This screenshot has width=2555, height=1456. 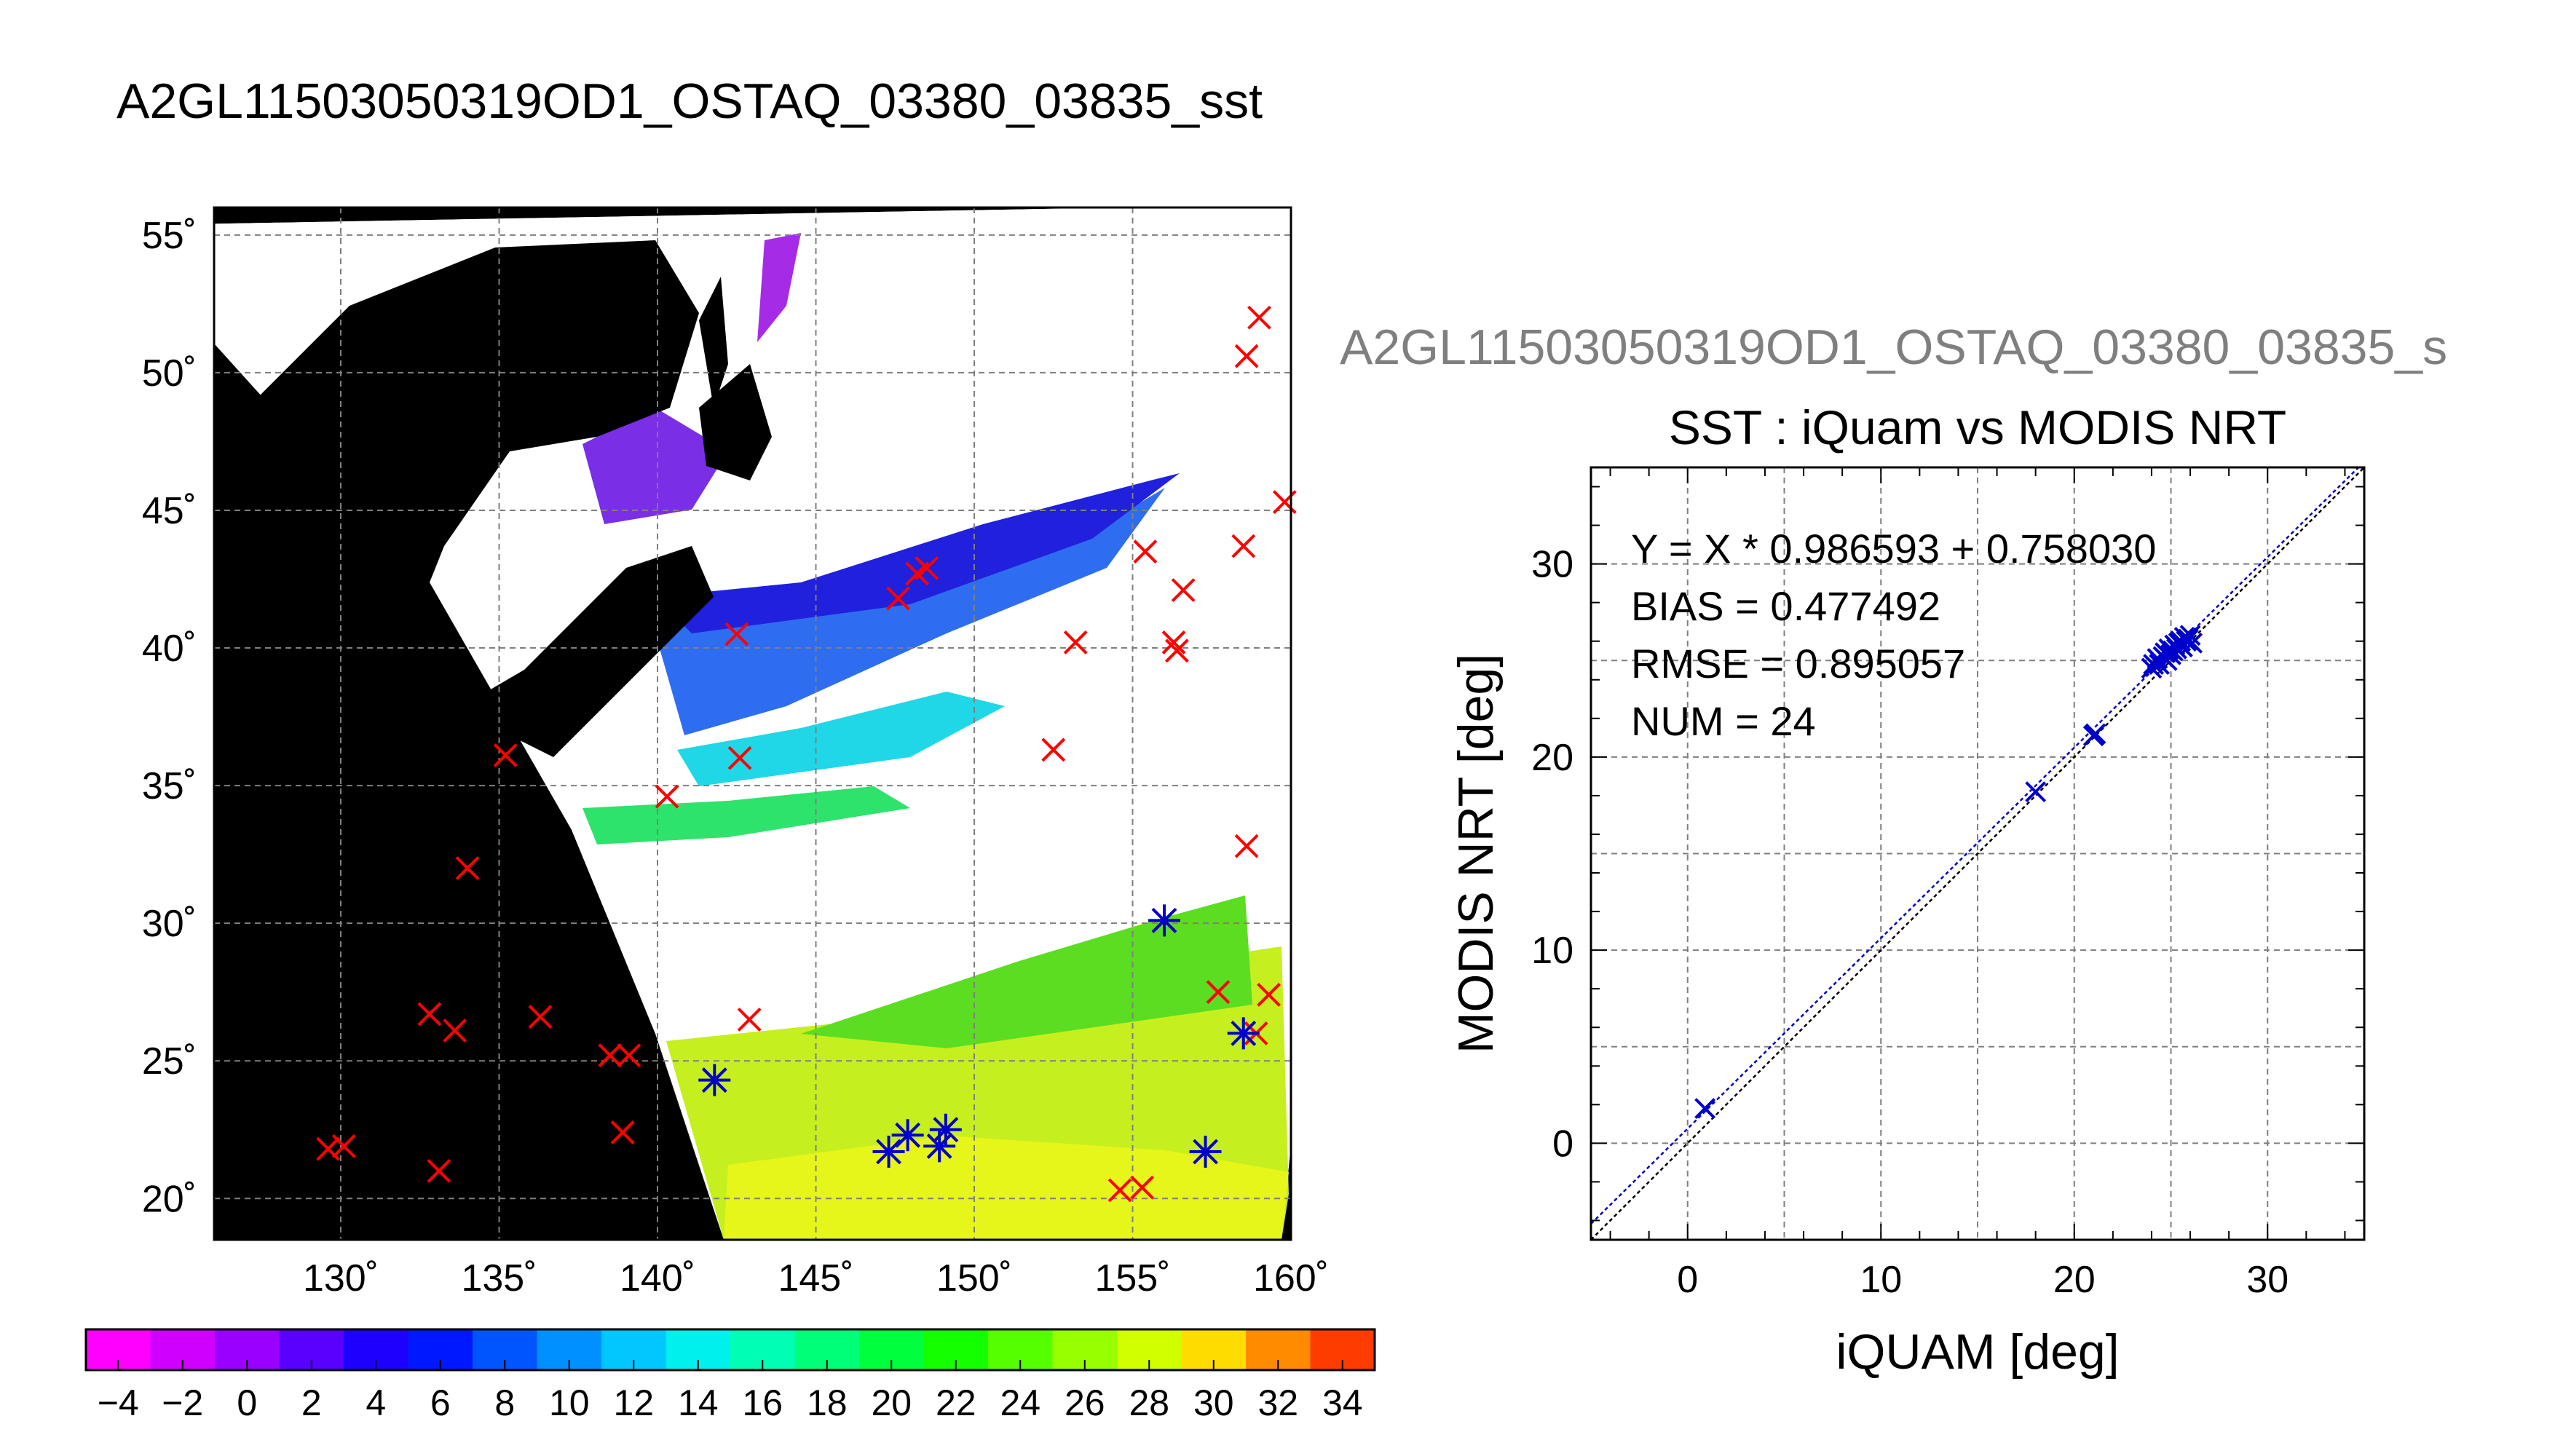 What do you see at coordinates (713, 342) in the screenshot?
I see `land-sakhalin` at bounding box center [713, 342].